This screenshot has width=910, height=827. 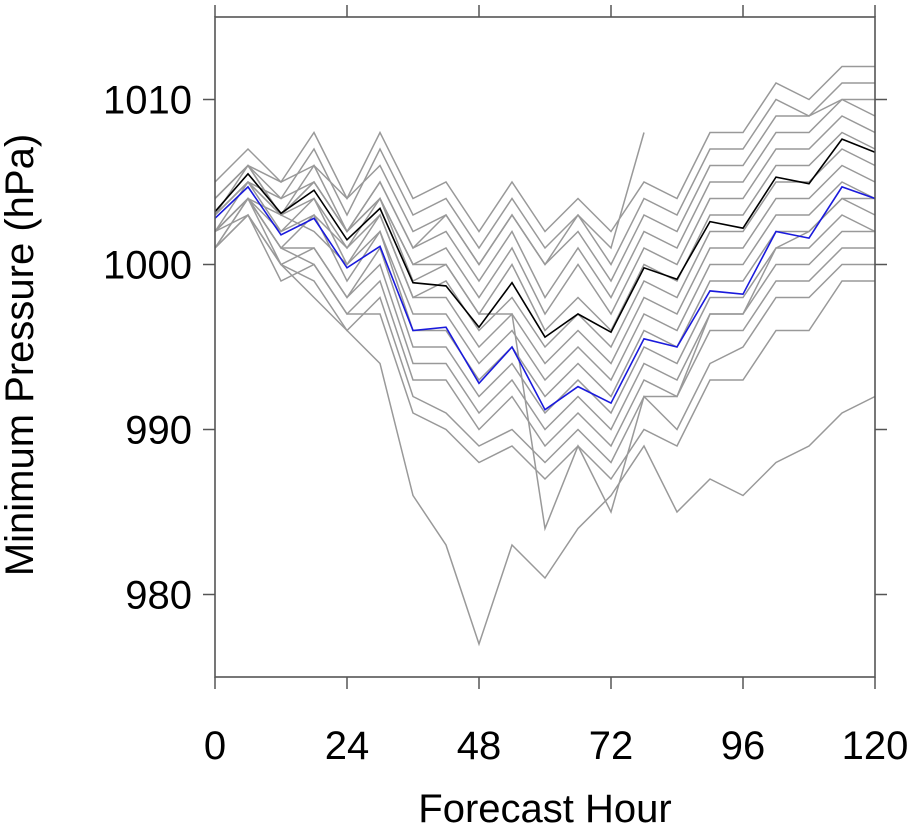 What do you see at coordinates (743, 746) in the screenshot?
I see `x-tick-label-96: 96` at bounding box center [743, 746].